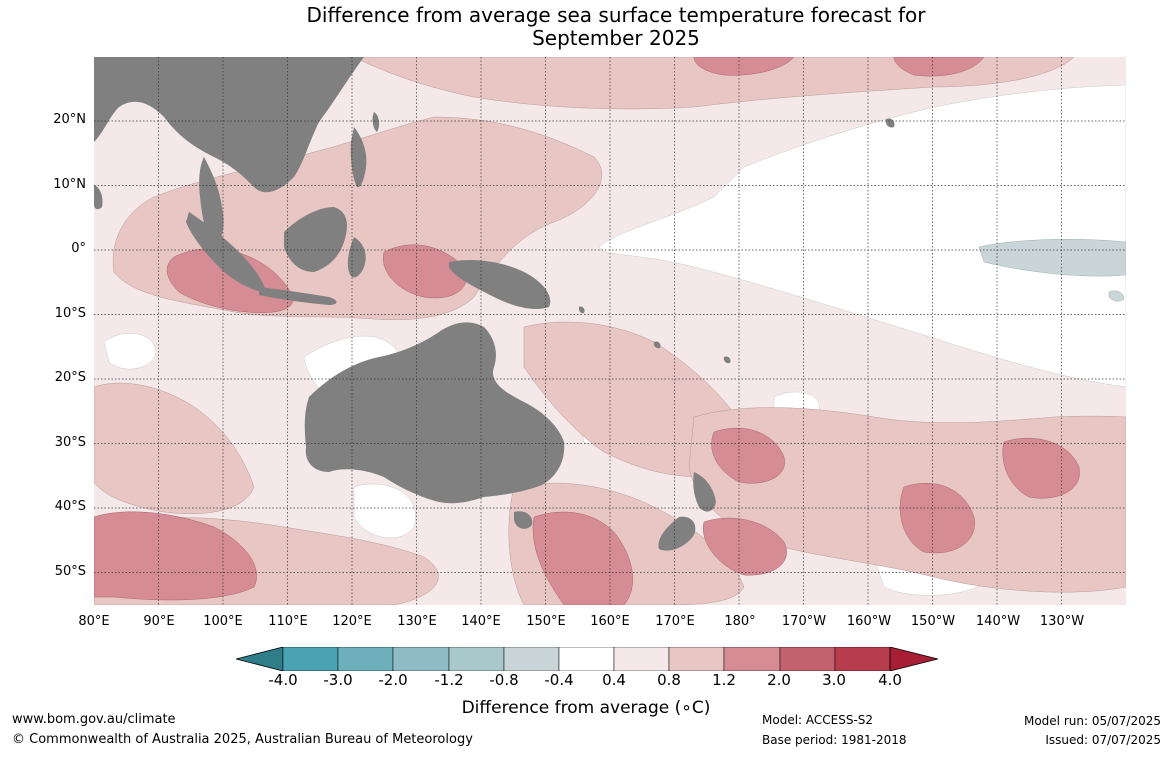 The width and height of the screenshot is (1173, 770). What do you see at coordinates (226, 252) in the screenshot?
I see `land-sumatra` at bounding box center [226, 252].